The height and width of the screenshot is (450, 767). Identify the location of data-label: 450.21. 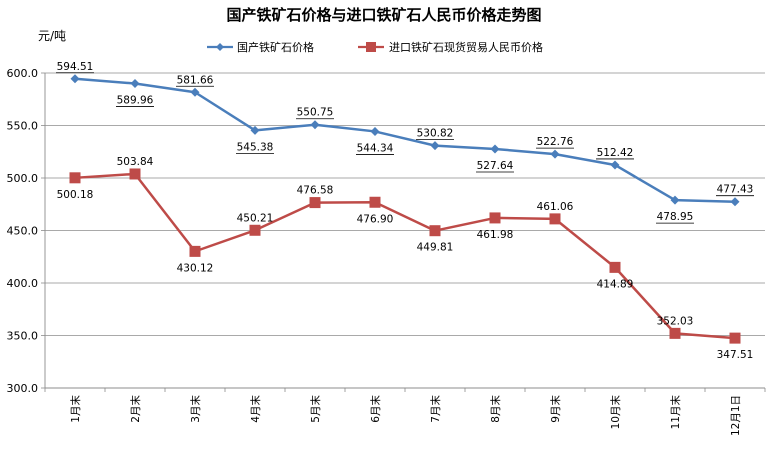
(255, 218).